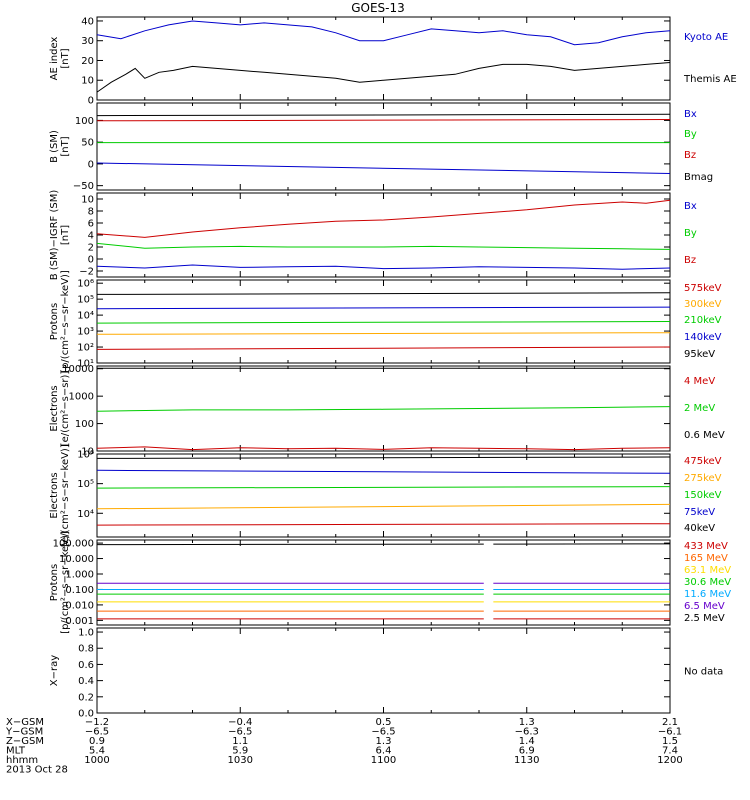 The image size is (750, 800). What do you see at coordinates (703, 478) in the screenshot?
I see `legend-entry: 275keV` at bounding box center [703, 478].